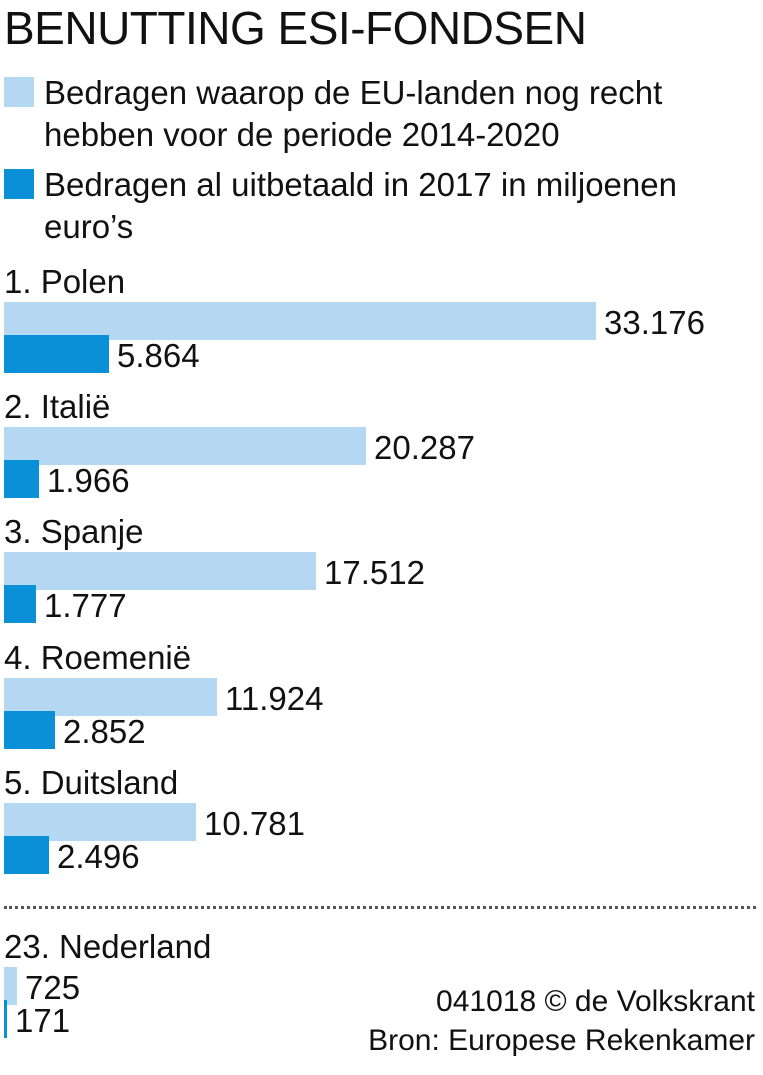 Image resolution: width=763 pixels, height=1075 pixels. Describe the element at coordinates (380, 907) in the screenshot. I see `divider-dotted` at that location.